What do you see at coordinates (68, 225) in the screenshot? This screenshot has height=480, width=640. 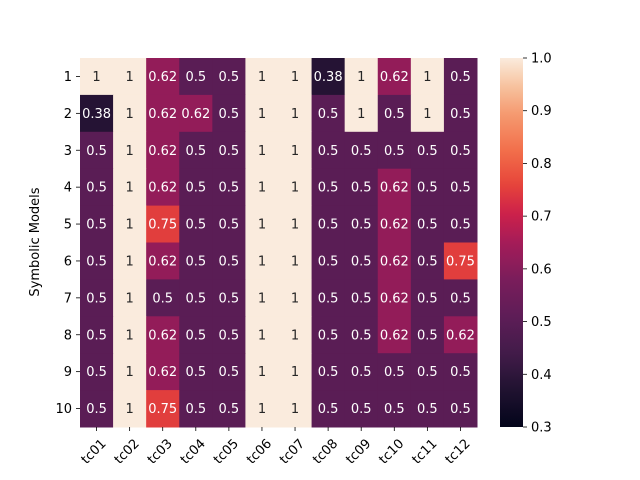 I see `y-tick-label: 5` at bounding box center [68, 225].